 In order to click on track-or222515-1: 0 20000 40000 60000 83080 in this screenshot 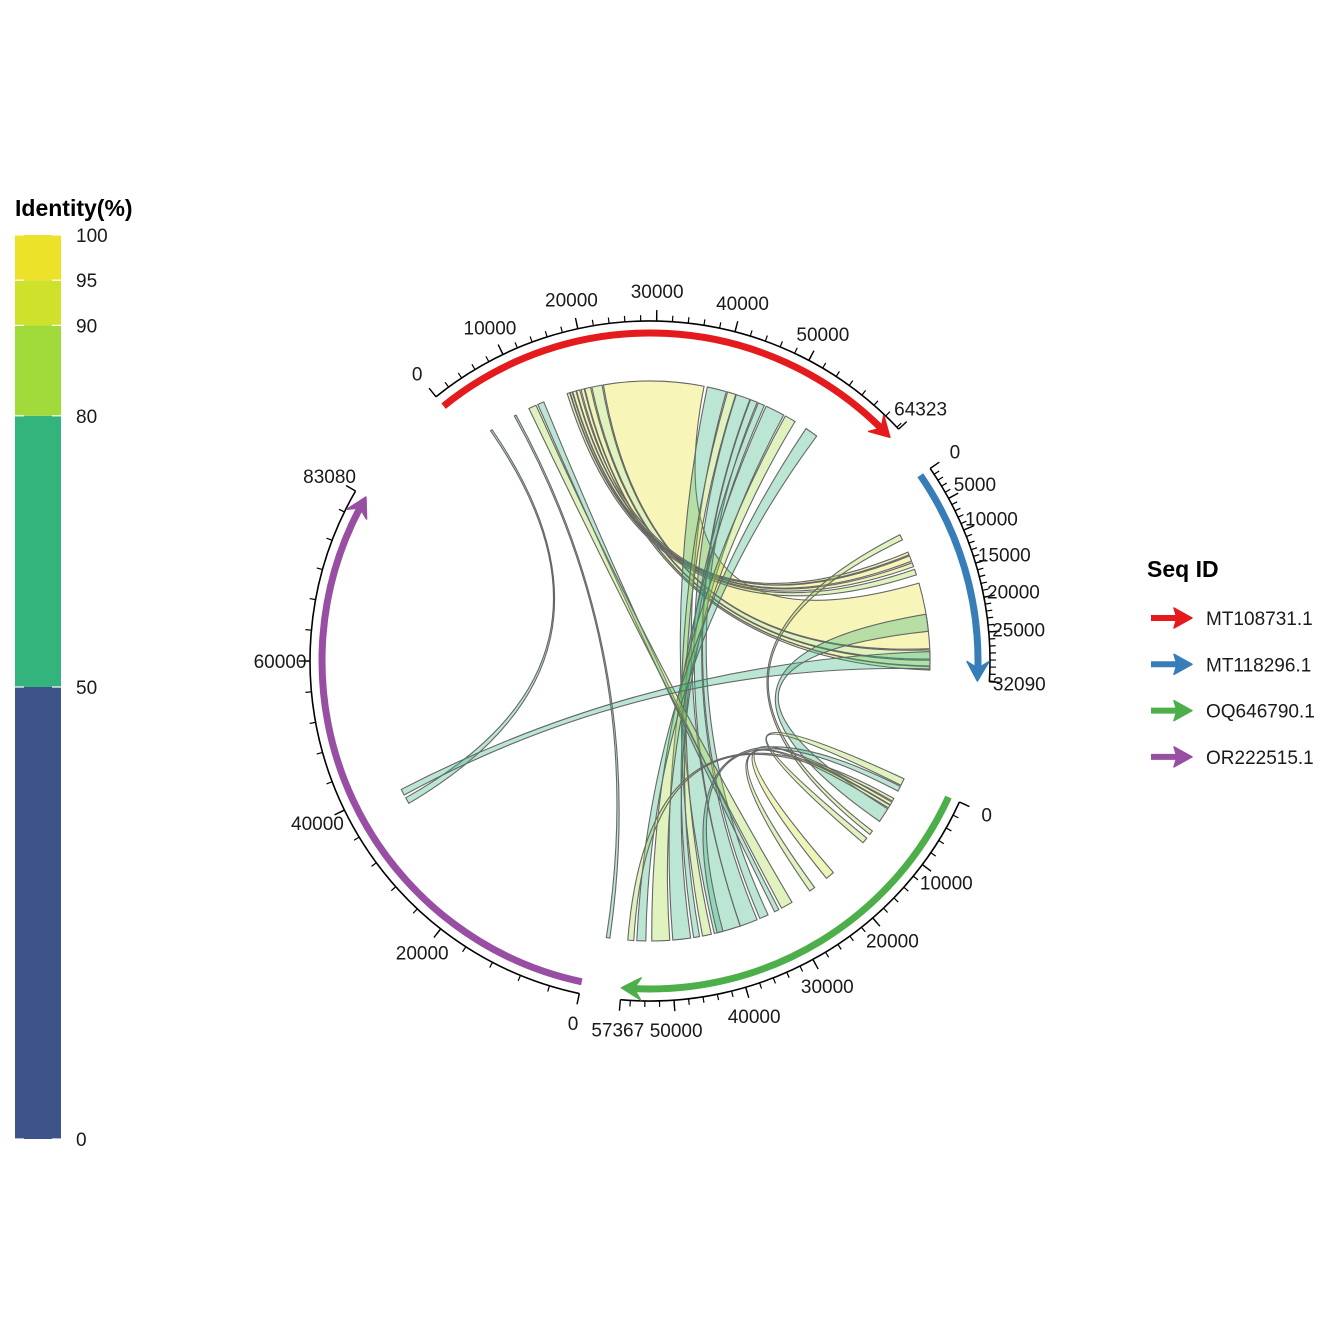, I will do `click(418, 751)`.